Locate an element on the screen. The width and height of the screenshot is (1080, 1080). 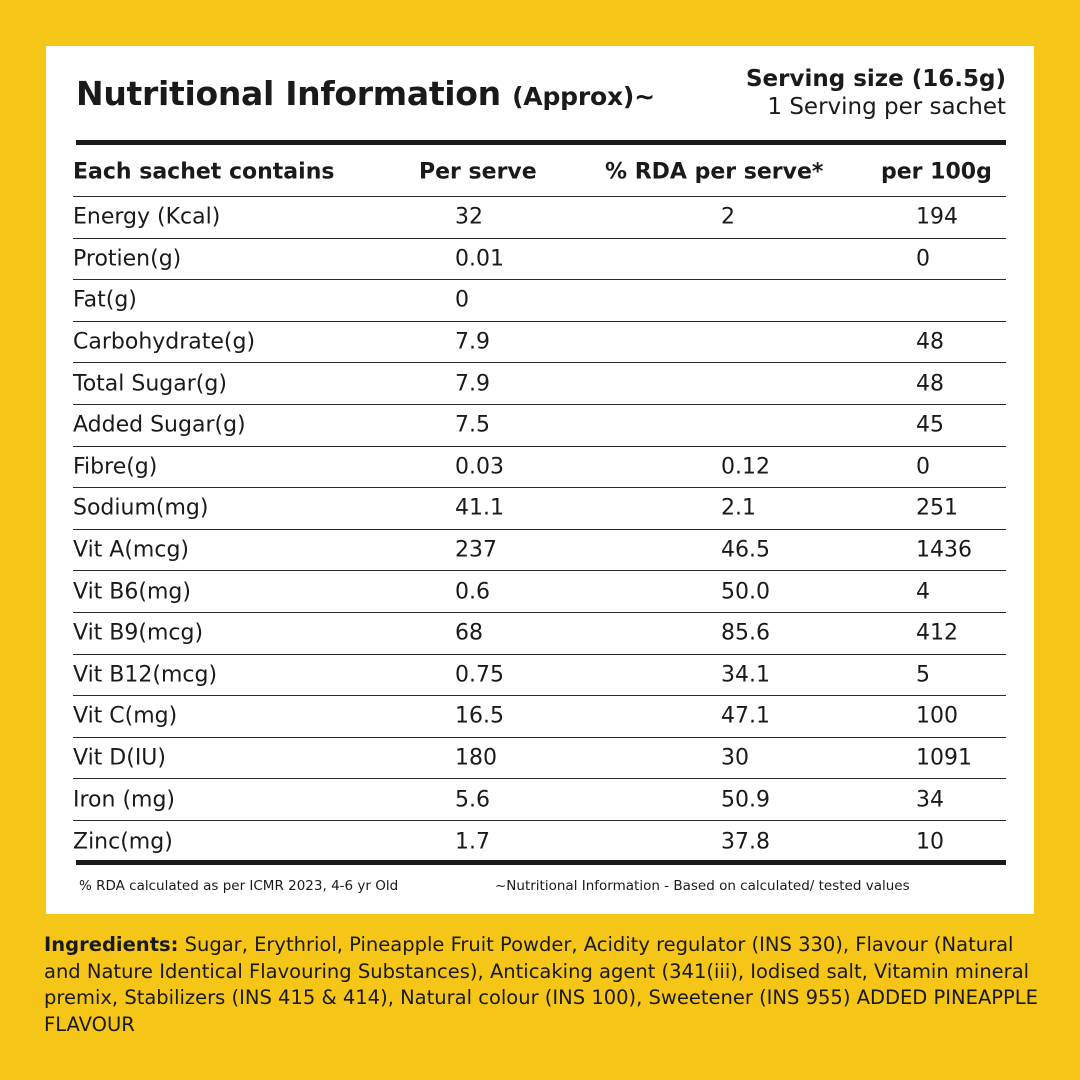
table-row: Fibre(g) 0.03 0.12 0 is located at coordinates (539, 468).